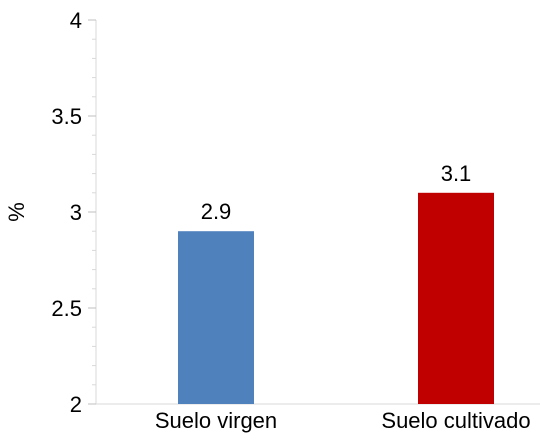 The height and width of the screenshot is (440, 540). Describe the element at coordinates (456, 173) in the screenshot. I see `data-label: 3.1` at that location.